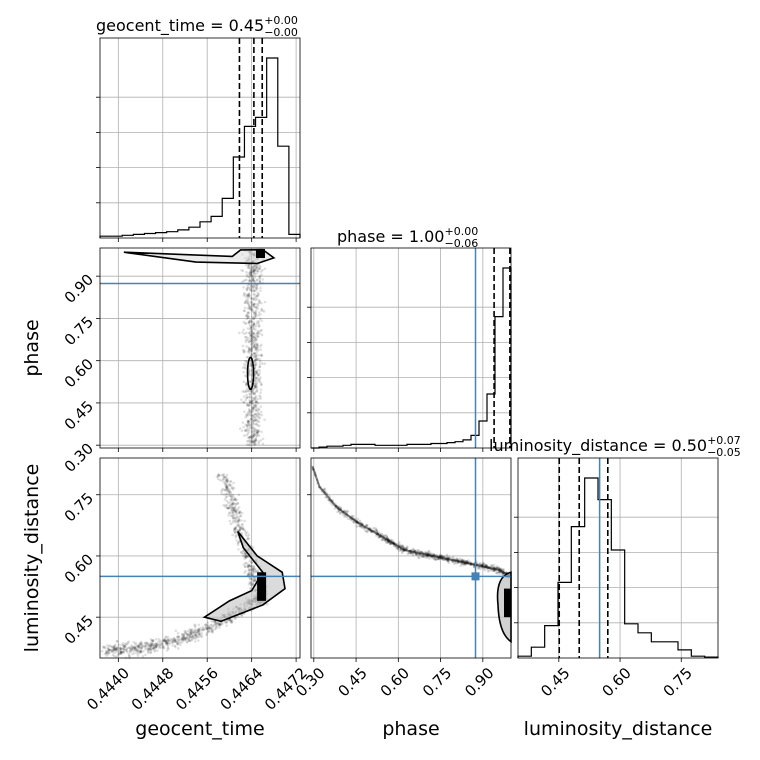  I want to click on panel-title-luminosity_distance: luminosity_distance = 0.50+0.07, so click(615, 445).